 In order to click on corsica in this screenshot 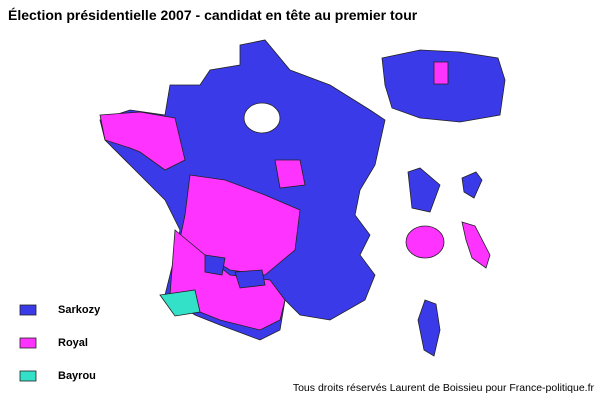, I will do `click(429, 328)`.